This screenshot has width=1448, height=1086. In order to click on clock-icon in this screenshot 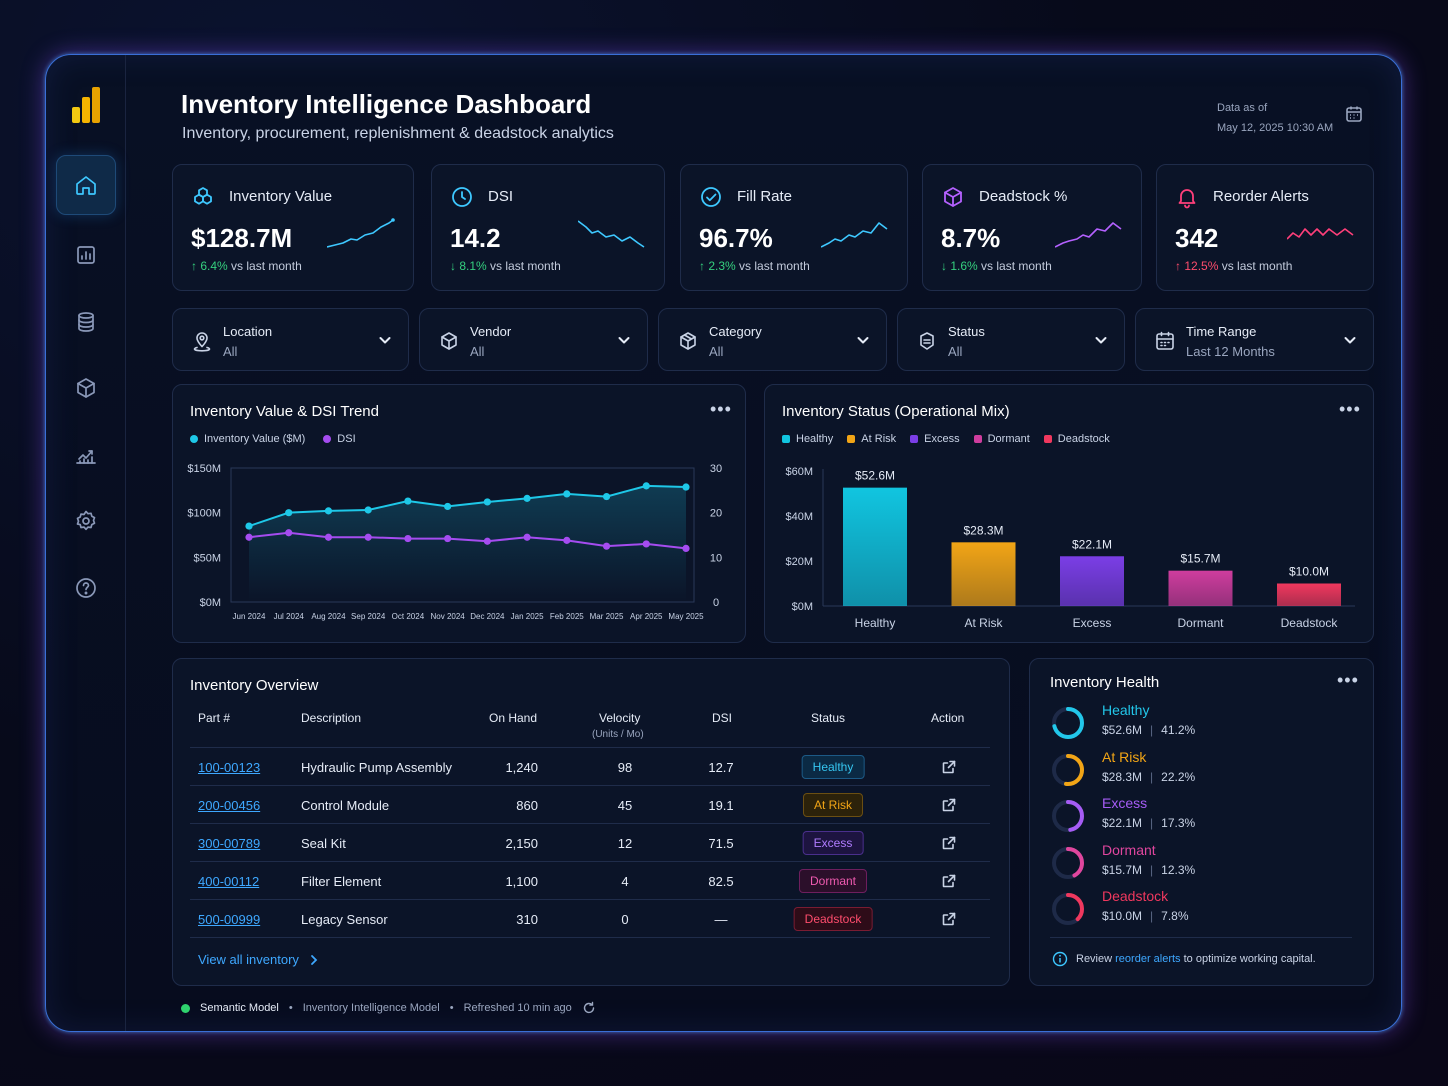, I will do `click(462, 197)`.